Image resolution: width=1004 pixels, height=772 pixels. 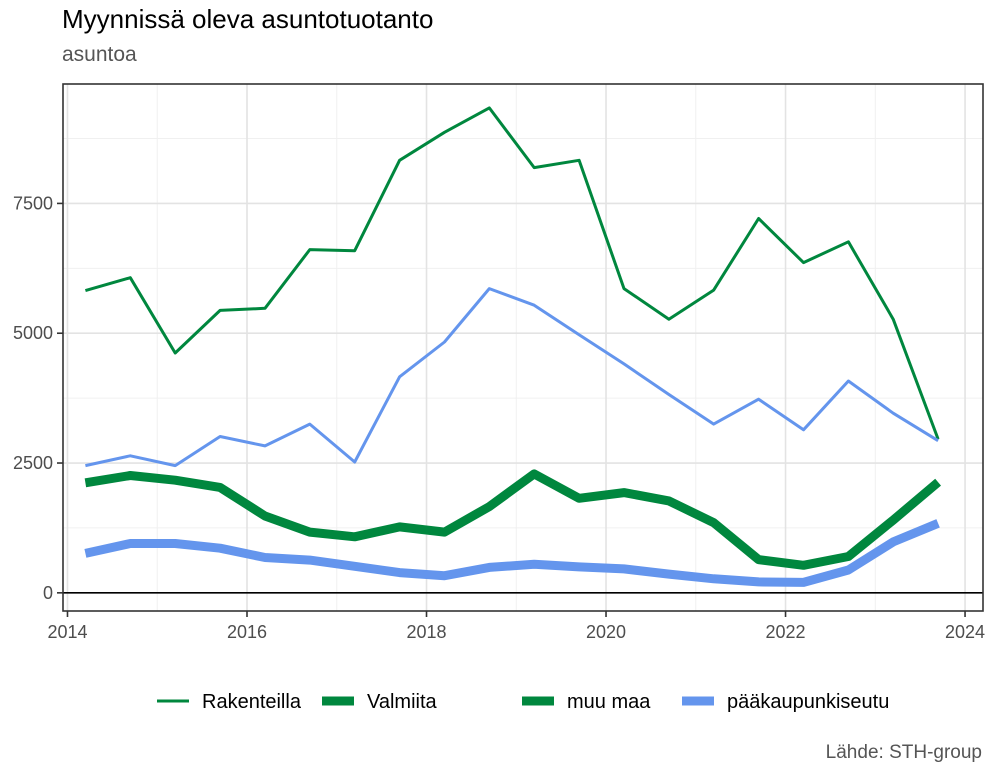 I want to click on x-tick-label: 2024, so click(x=965, y=632).